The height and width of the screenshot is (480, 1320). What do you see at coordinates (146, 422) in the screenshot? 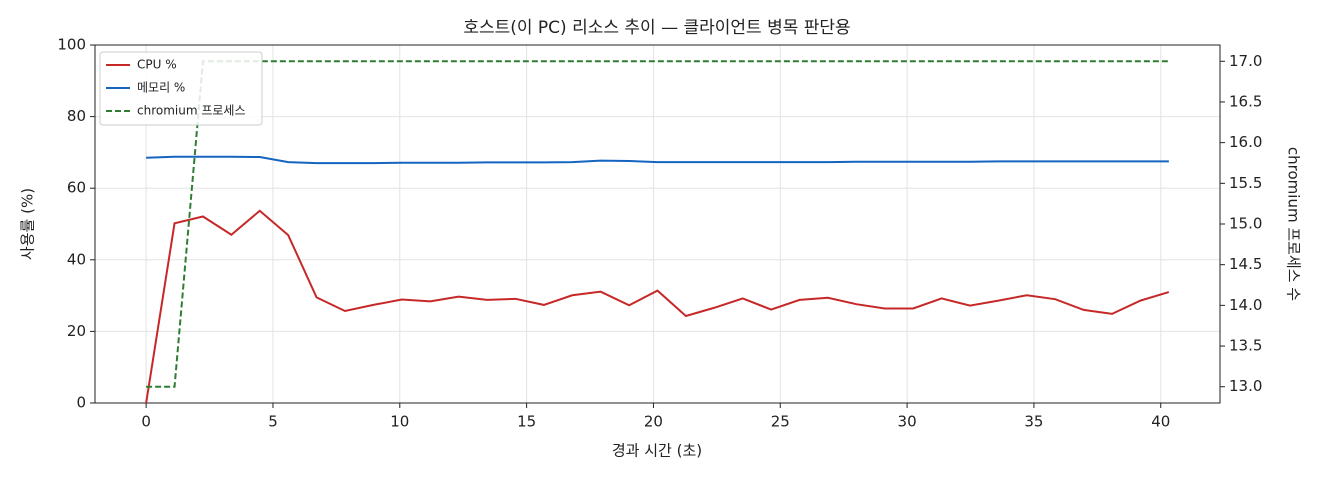
I see `x-tick-label: 0` at bounding box center [146, 422].